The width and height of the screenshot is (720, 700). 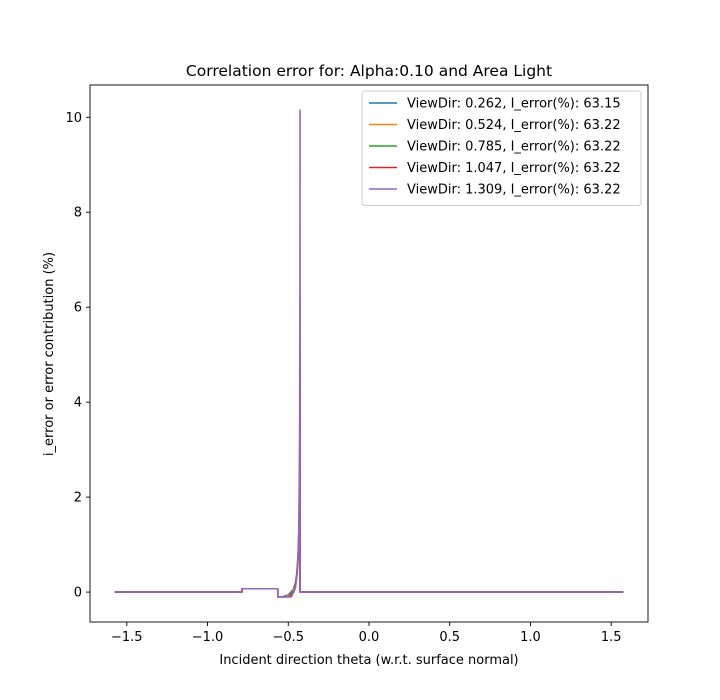 I want to click on x-tick-label: 0.0, so click(x=369, y=637).